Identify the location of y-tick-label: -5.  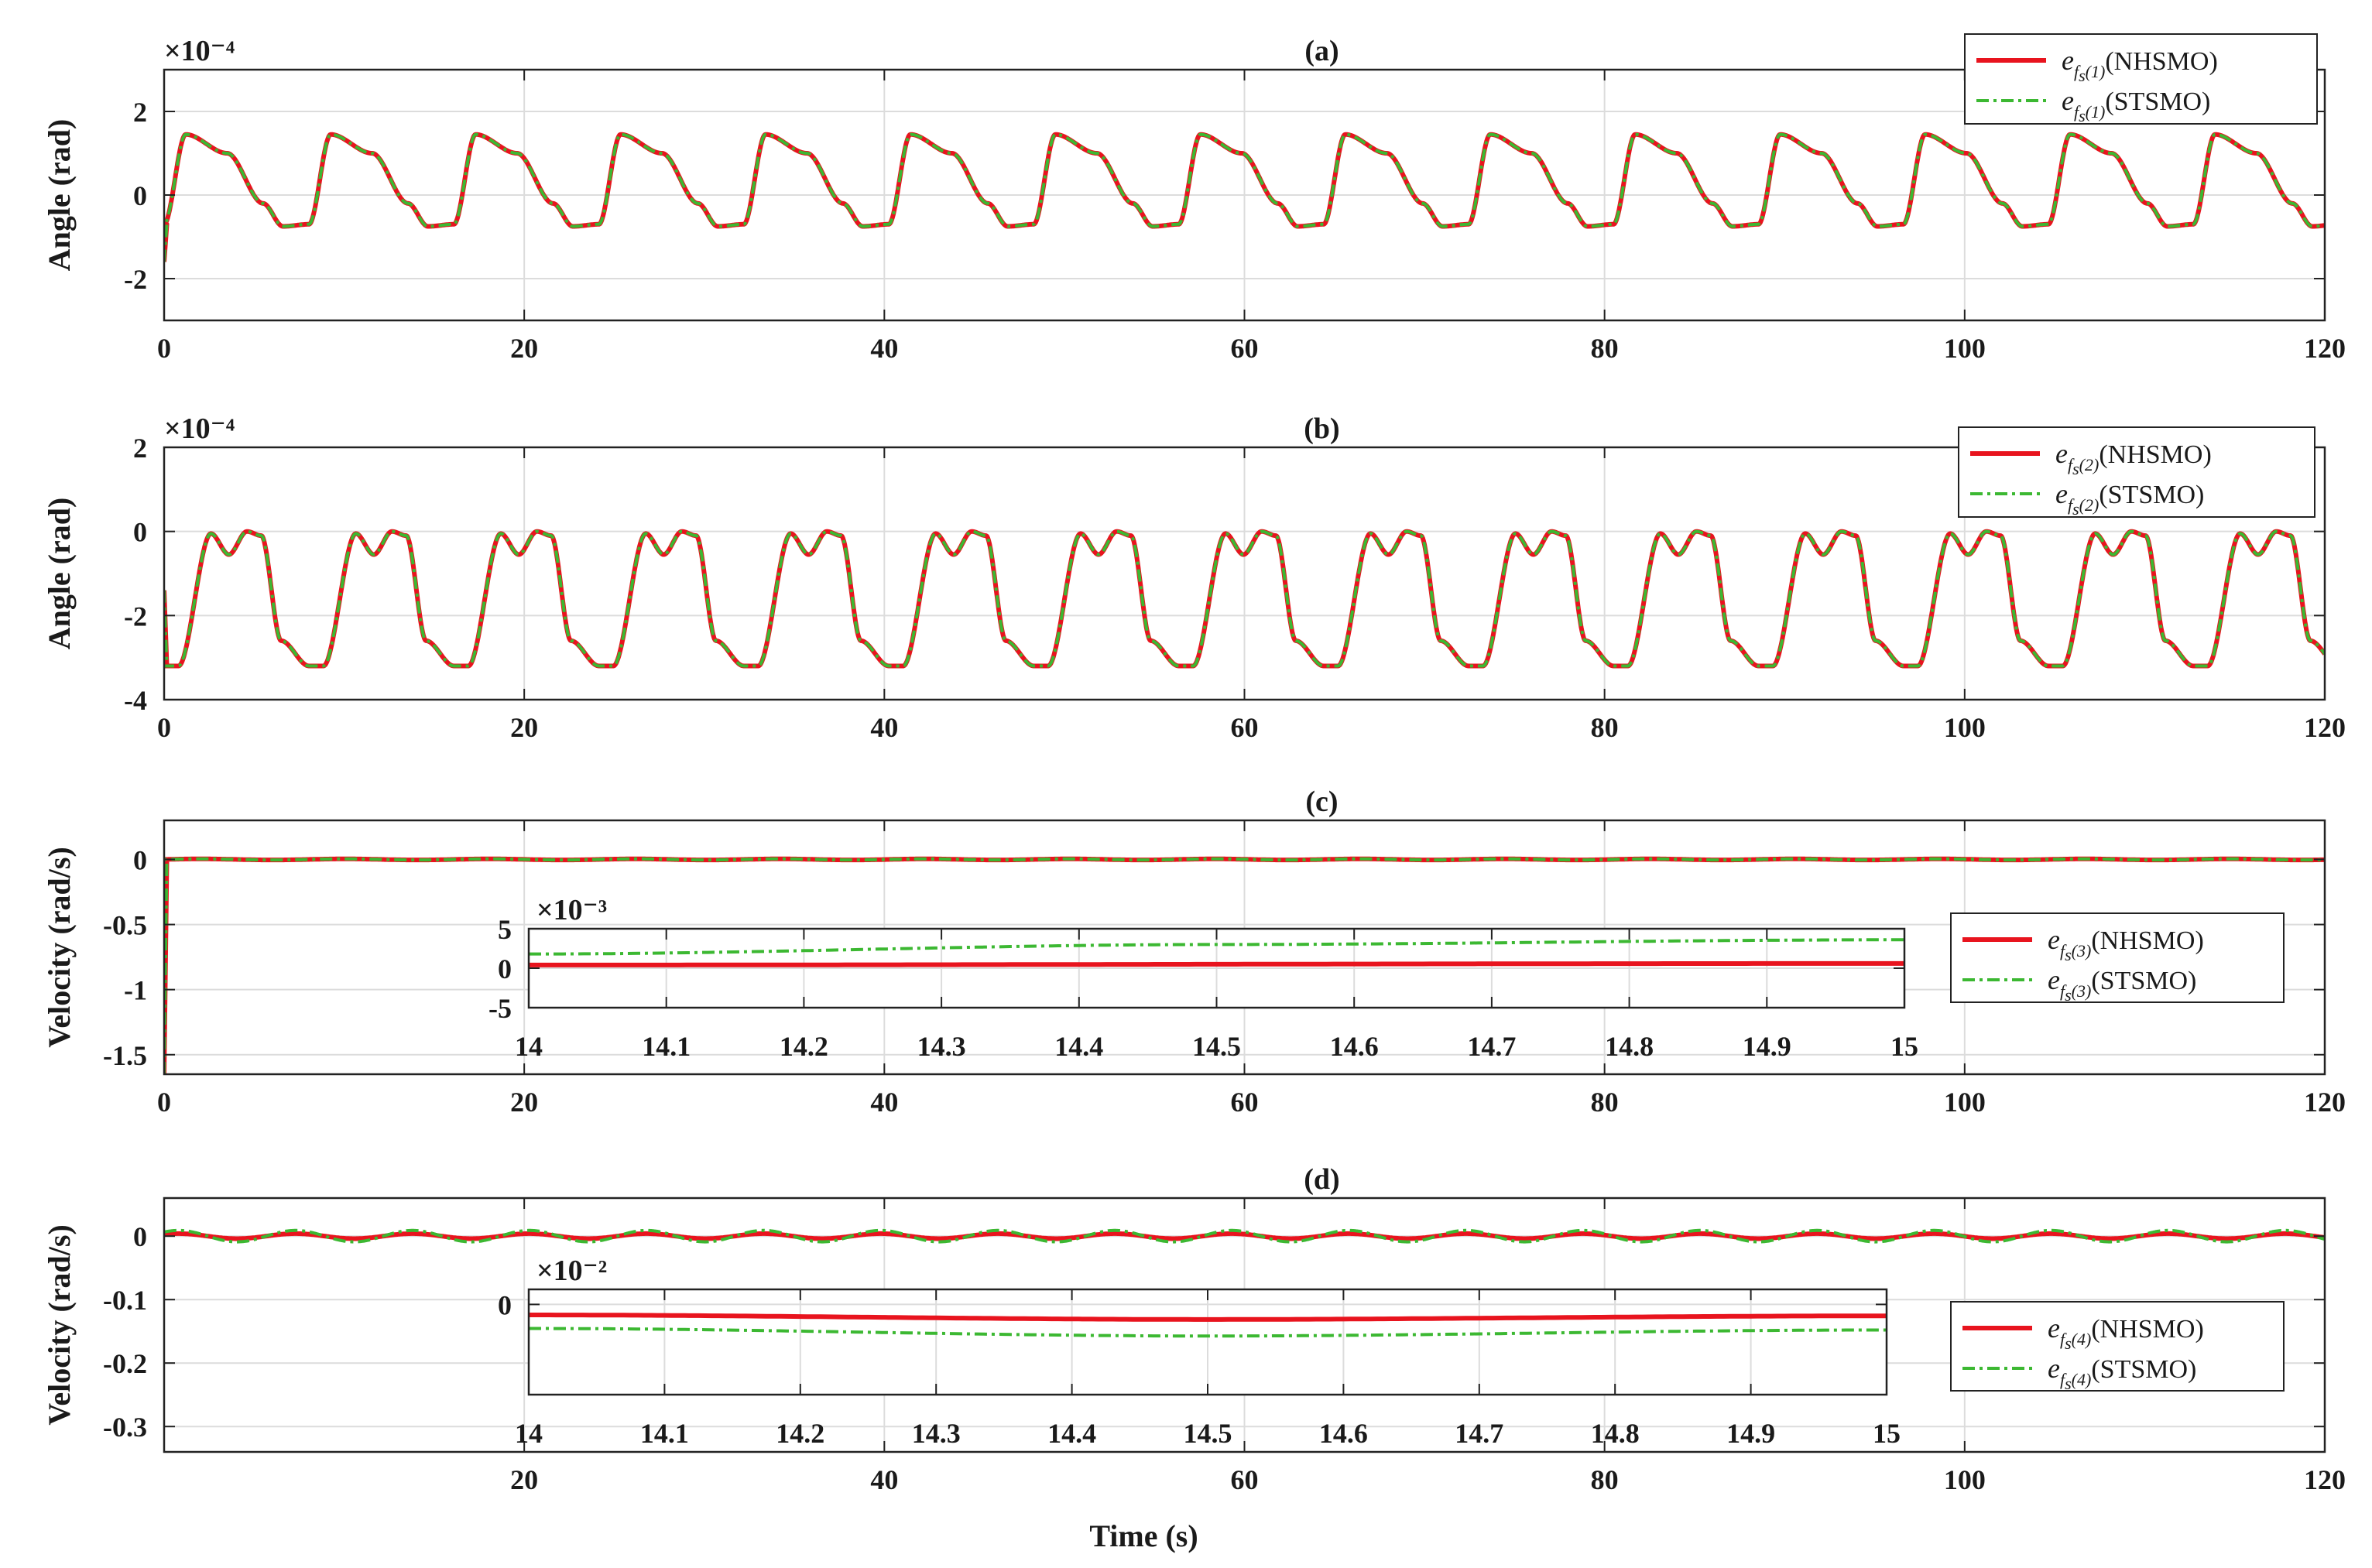
(500, 1008).